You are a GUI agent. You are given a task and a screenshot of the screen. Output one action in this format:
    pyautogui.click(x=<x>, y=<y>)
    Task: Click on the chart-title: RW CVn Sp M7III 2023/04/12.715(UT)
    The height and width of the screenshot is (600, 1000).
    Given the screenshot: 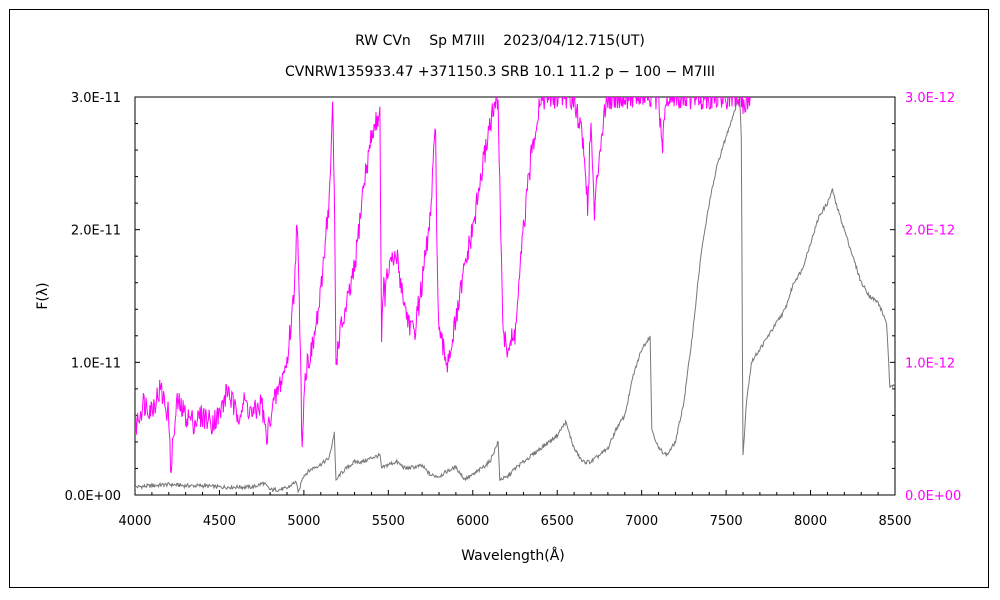 What is the action you would take?
    pyautogui.click(x=500, y=41)
    